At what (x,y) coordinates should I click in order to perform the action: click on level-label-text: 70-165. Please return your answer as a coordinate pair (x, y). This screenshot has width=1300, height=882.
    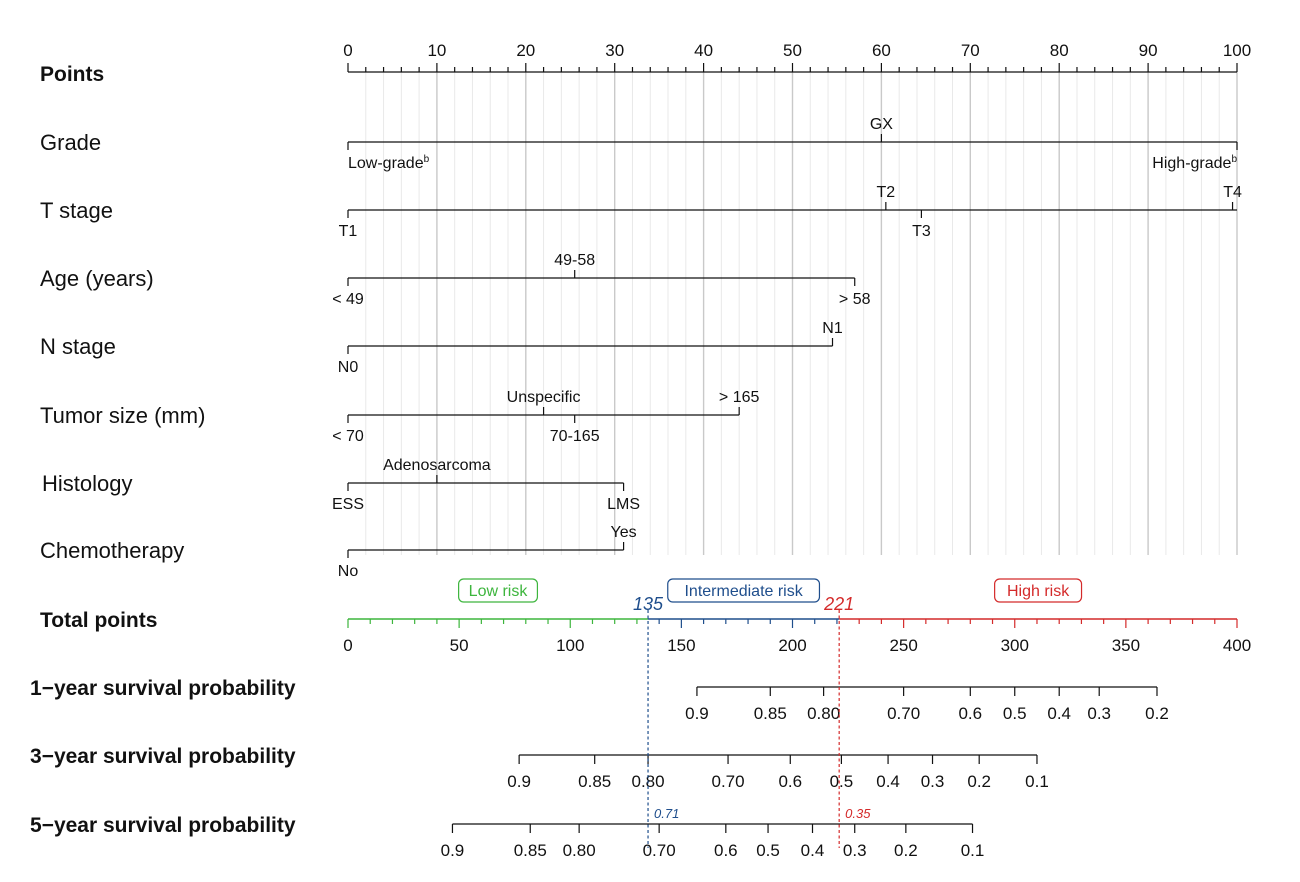
    Looking at the image, I should click on (575, 436).